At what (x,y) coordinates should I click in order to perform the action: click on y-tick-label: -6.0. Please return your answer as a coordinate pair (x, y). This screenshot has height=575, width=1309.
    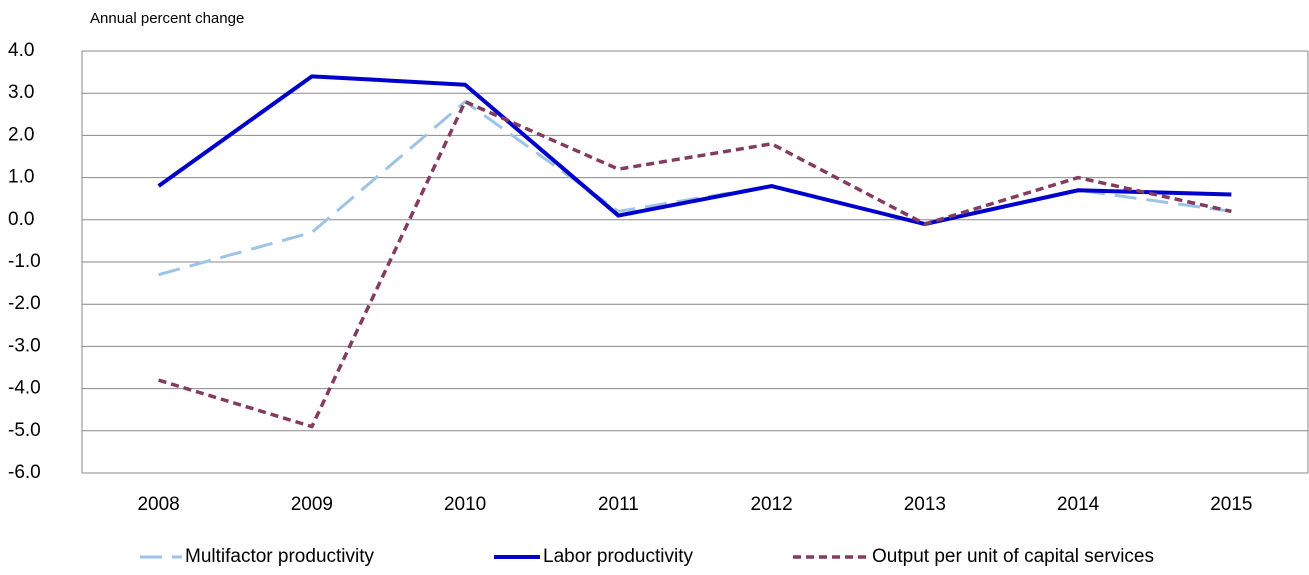
    Looking at the image, I should click on (24, 472).